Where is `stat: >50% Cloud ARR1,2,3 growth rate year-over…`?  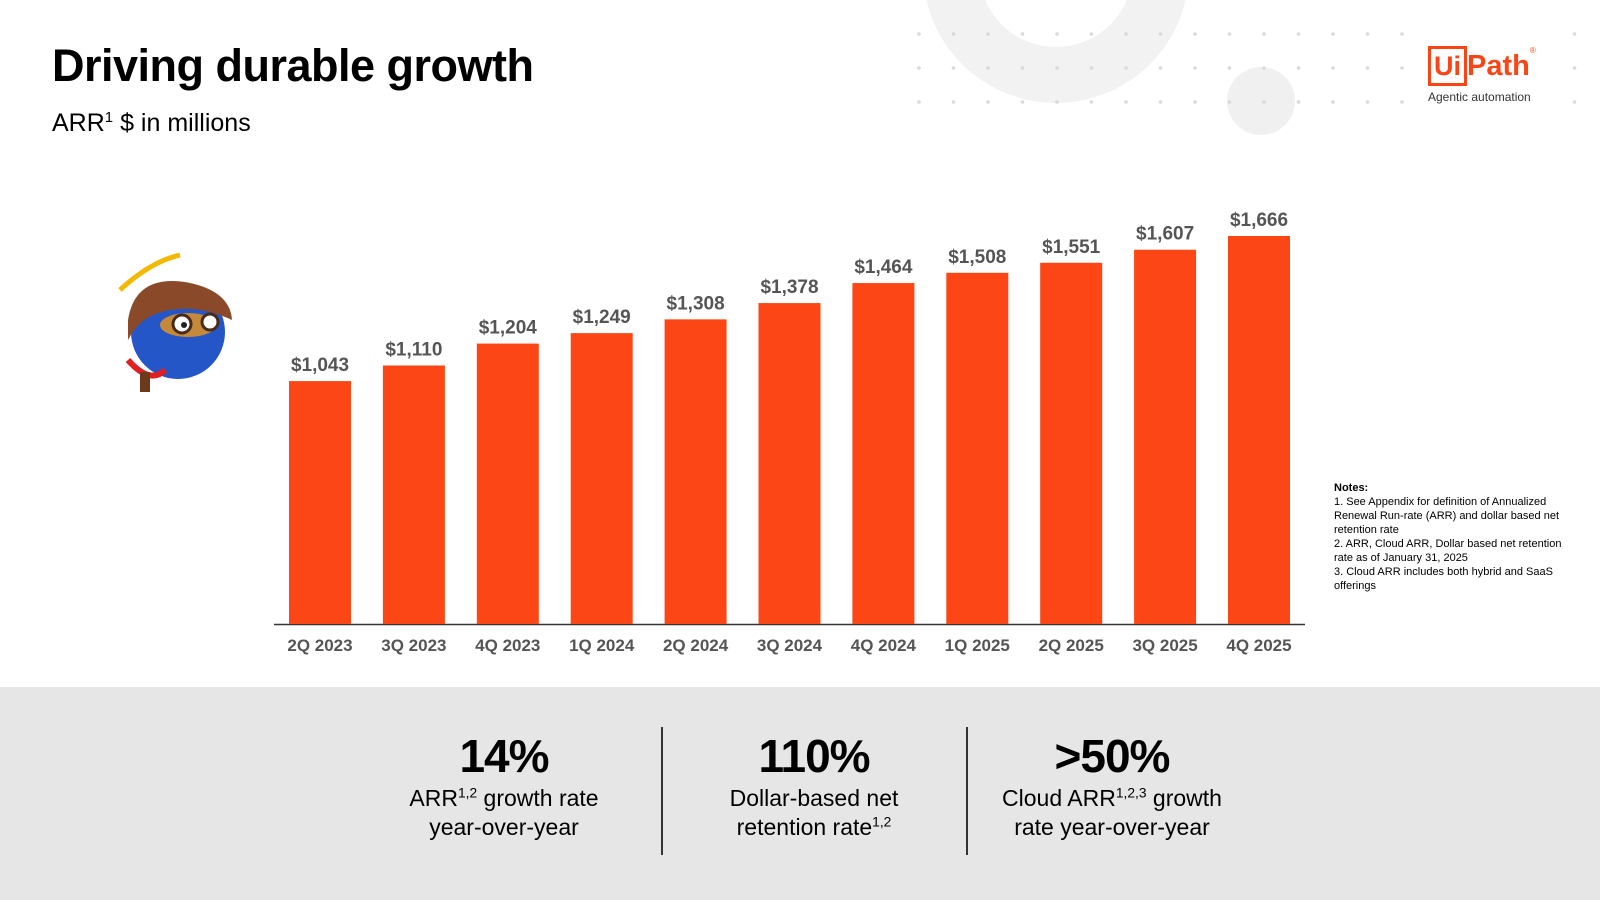
stat: >50% Cloud ARR1,2,3 growth rate year-over… is located at coordinates (1112, 785).